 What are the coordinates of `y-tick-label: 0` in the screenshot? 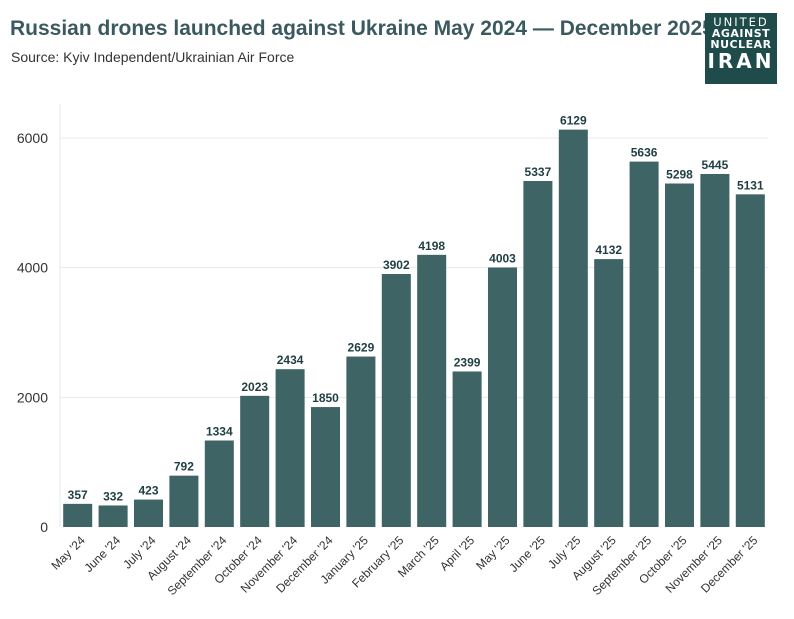 It's located at (44, 527).